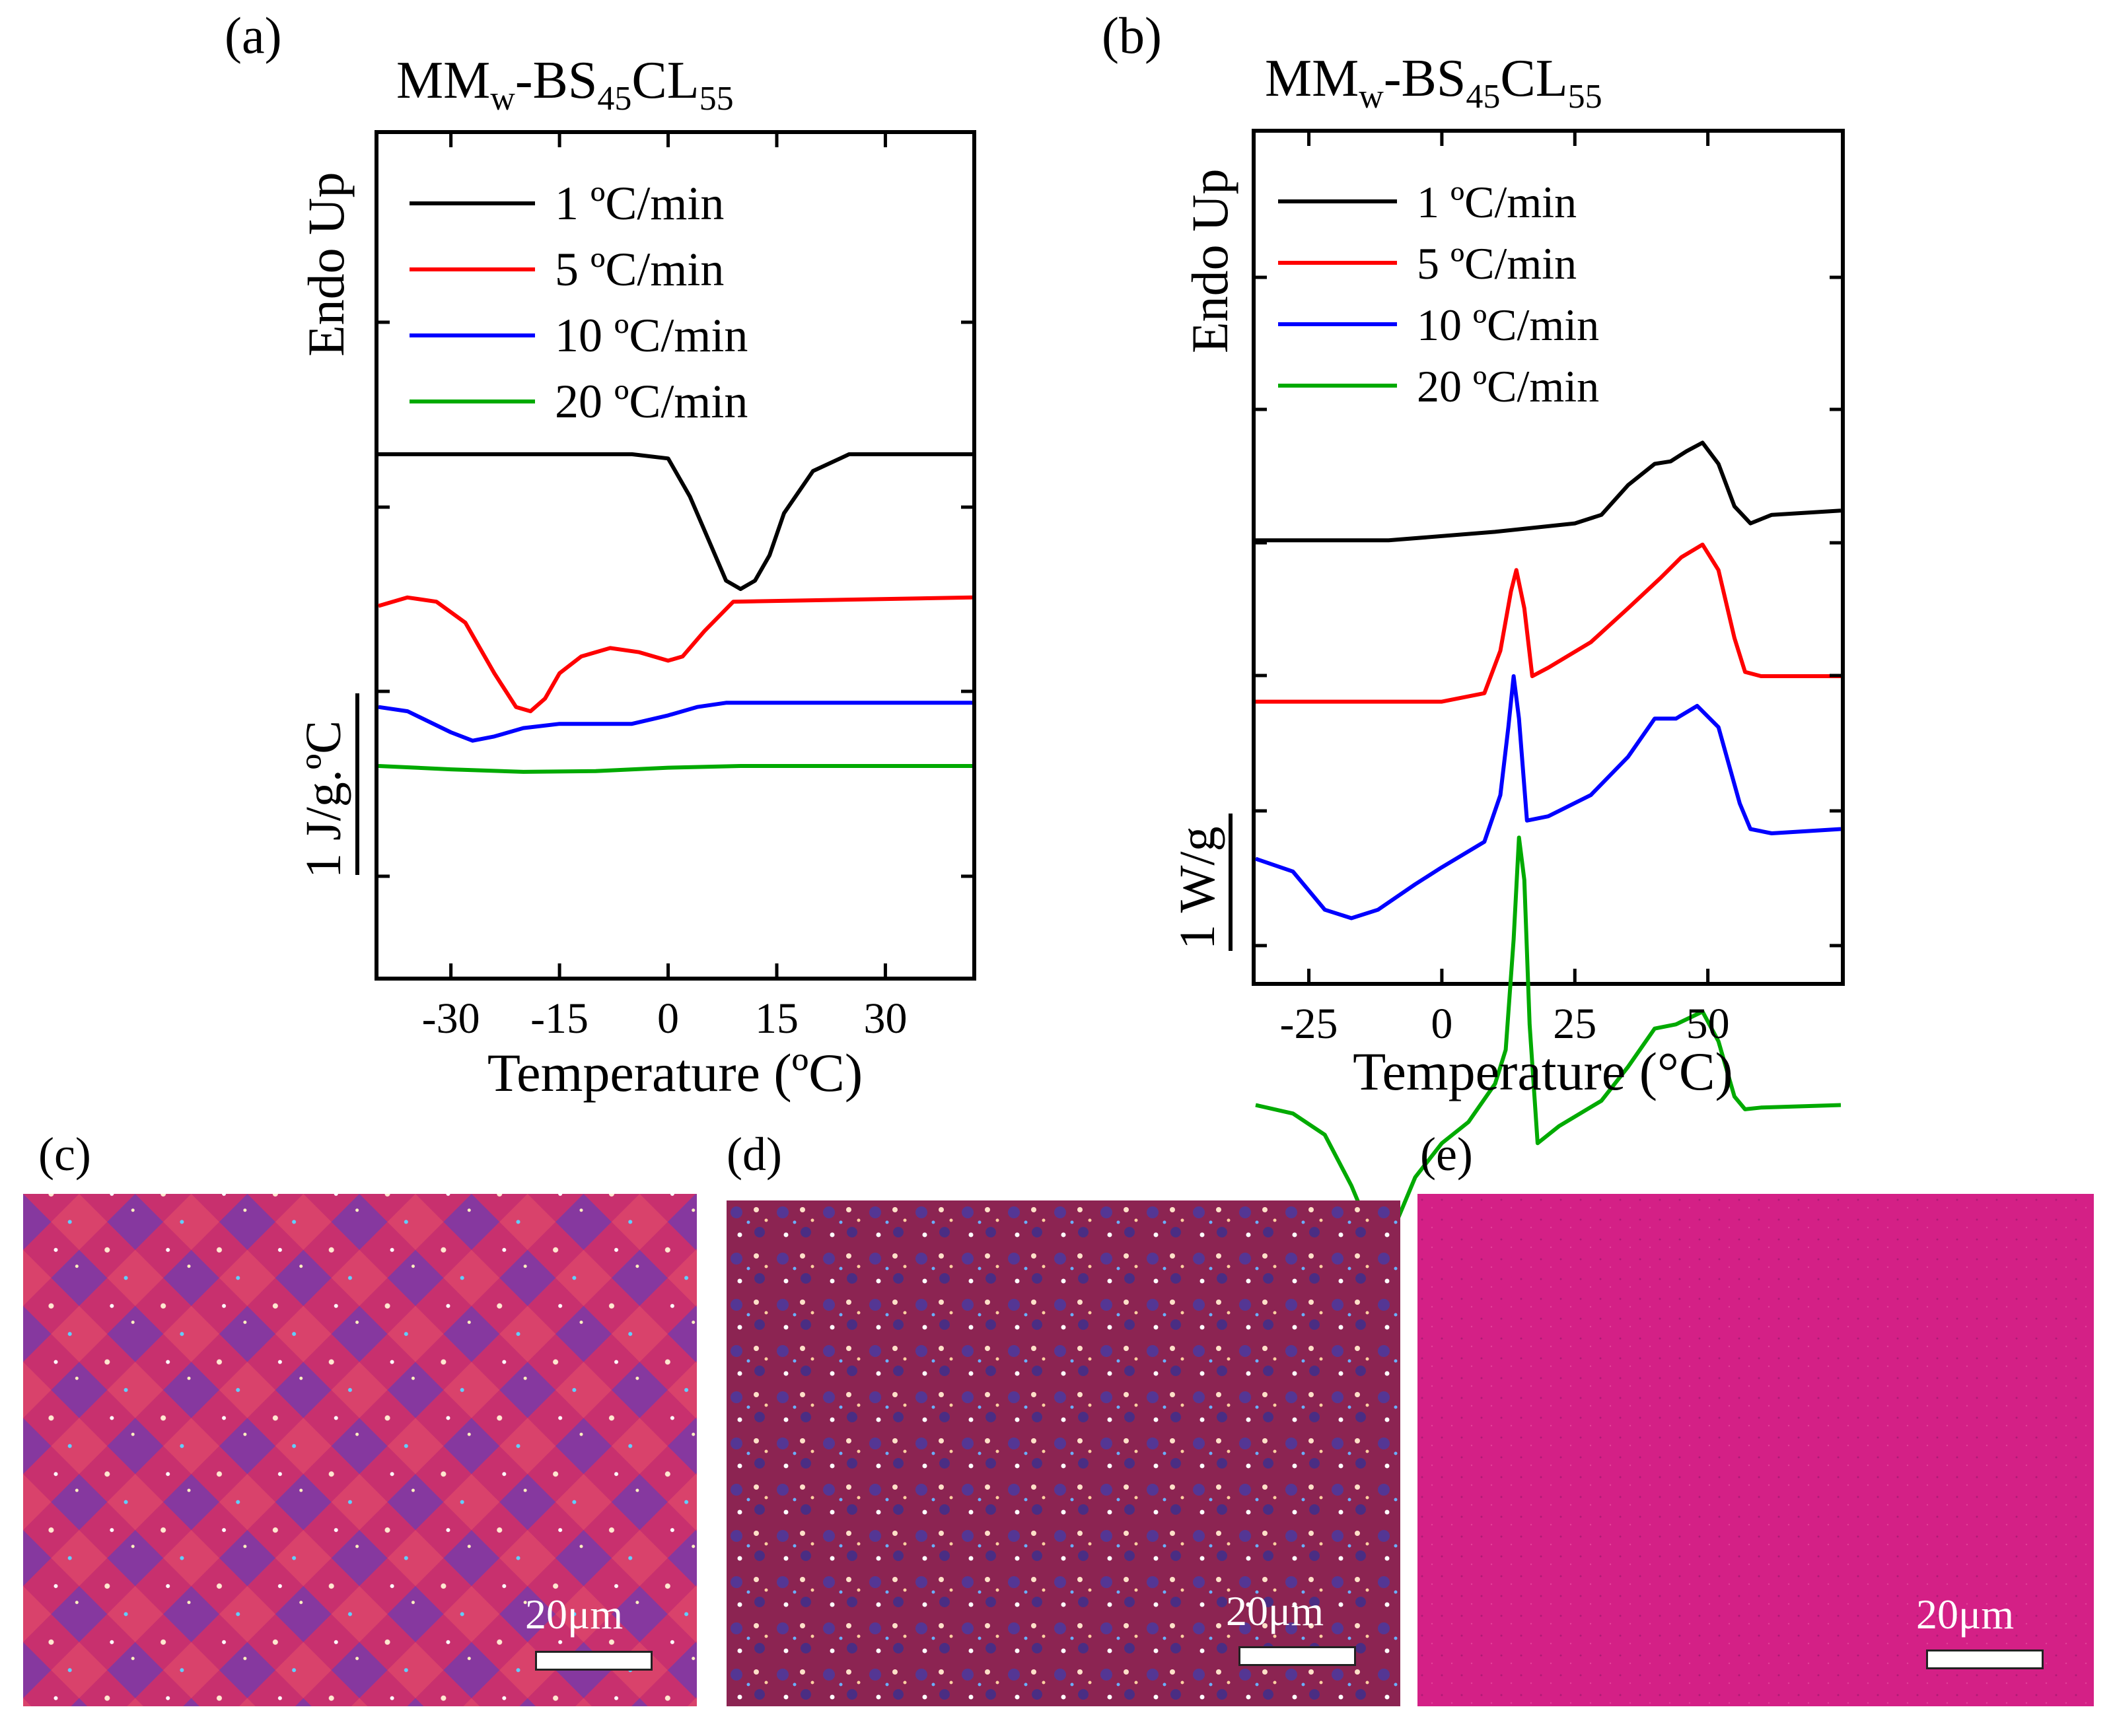  I want to click on panel-b-series-group, so click(1548, 843).